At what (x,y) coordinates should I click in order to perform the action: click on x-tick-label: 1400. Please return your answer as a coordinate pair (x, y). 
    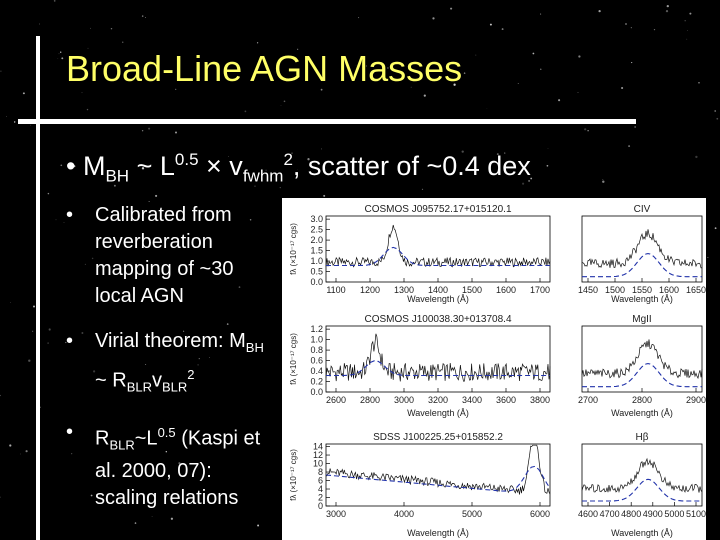
    Looking at the image, I should click on (438, 290).